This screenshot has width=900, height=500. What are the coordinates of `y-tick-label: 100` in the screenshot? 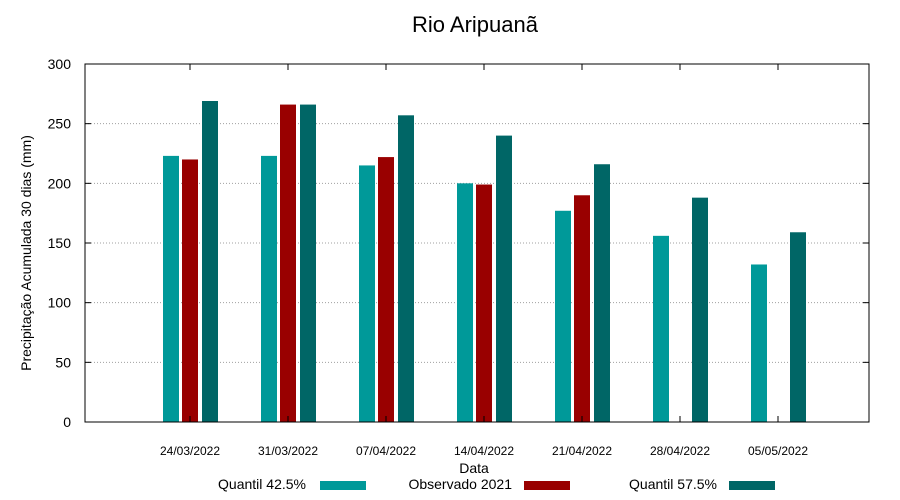 It's located at (60, 303).